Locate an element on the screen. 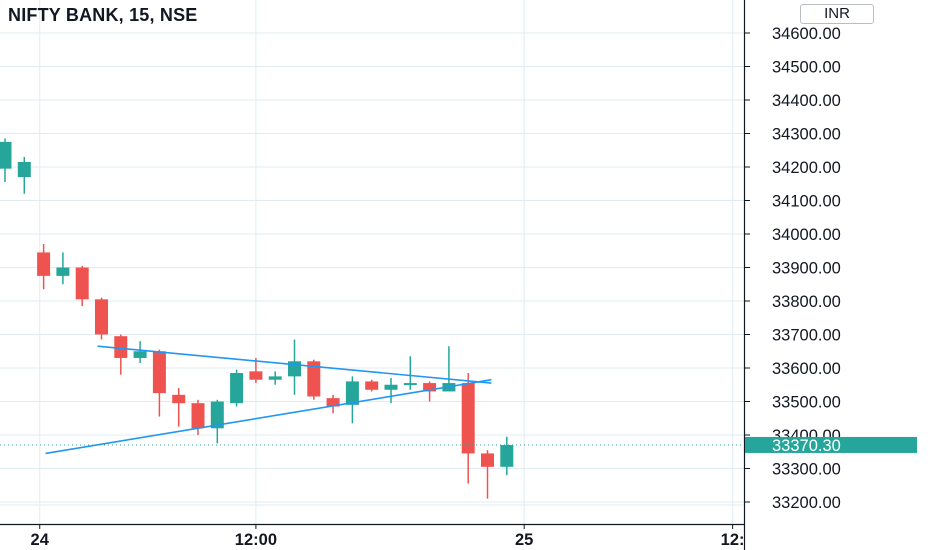 The height and width of the screenshot is (550, 932). time-tick-label: 12: is located at coordinates (733, 540).